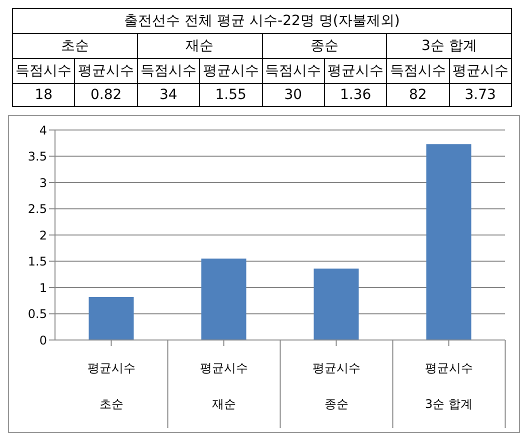  I want to click on y-tick-label: 0, so click(43, 340).